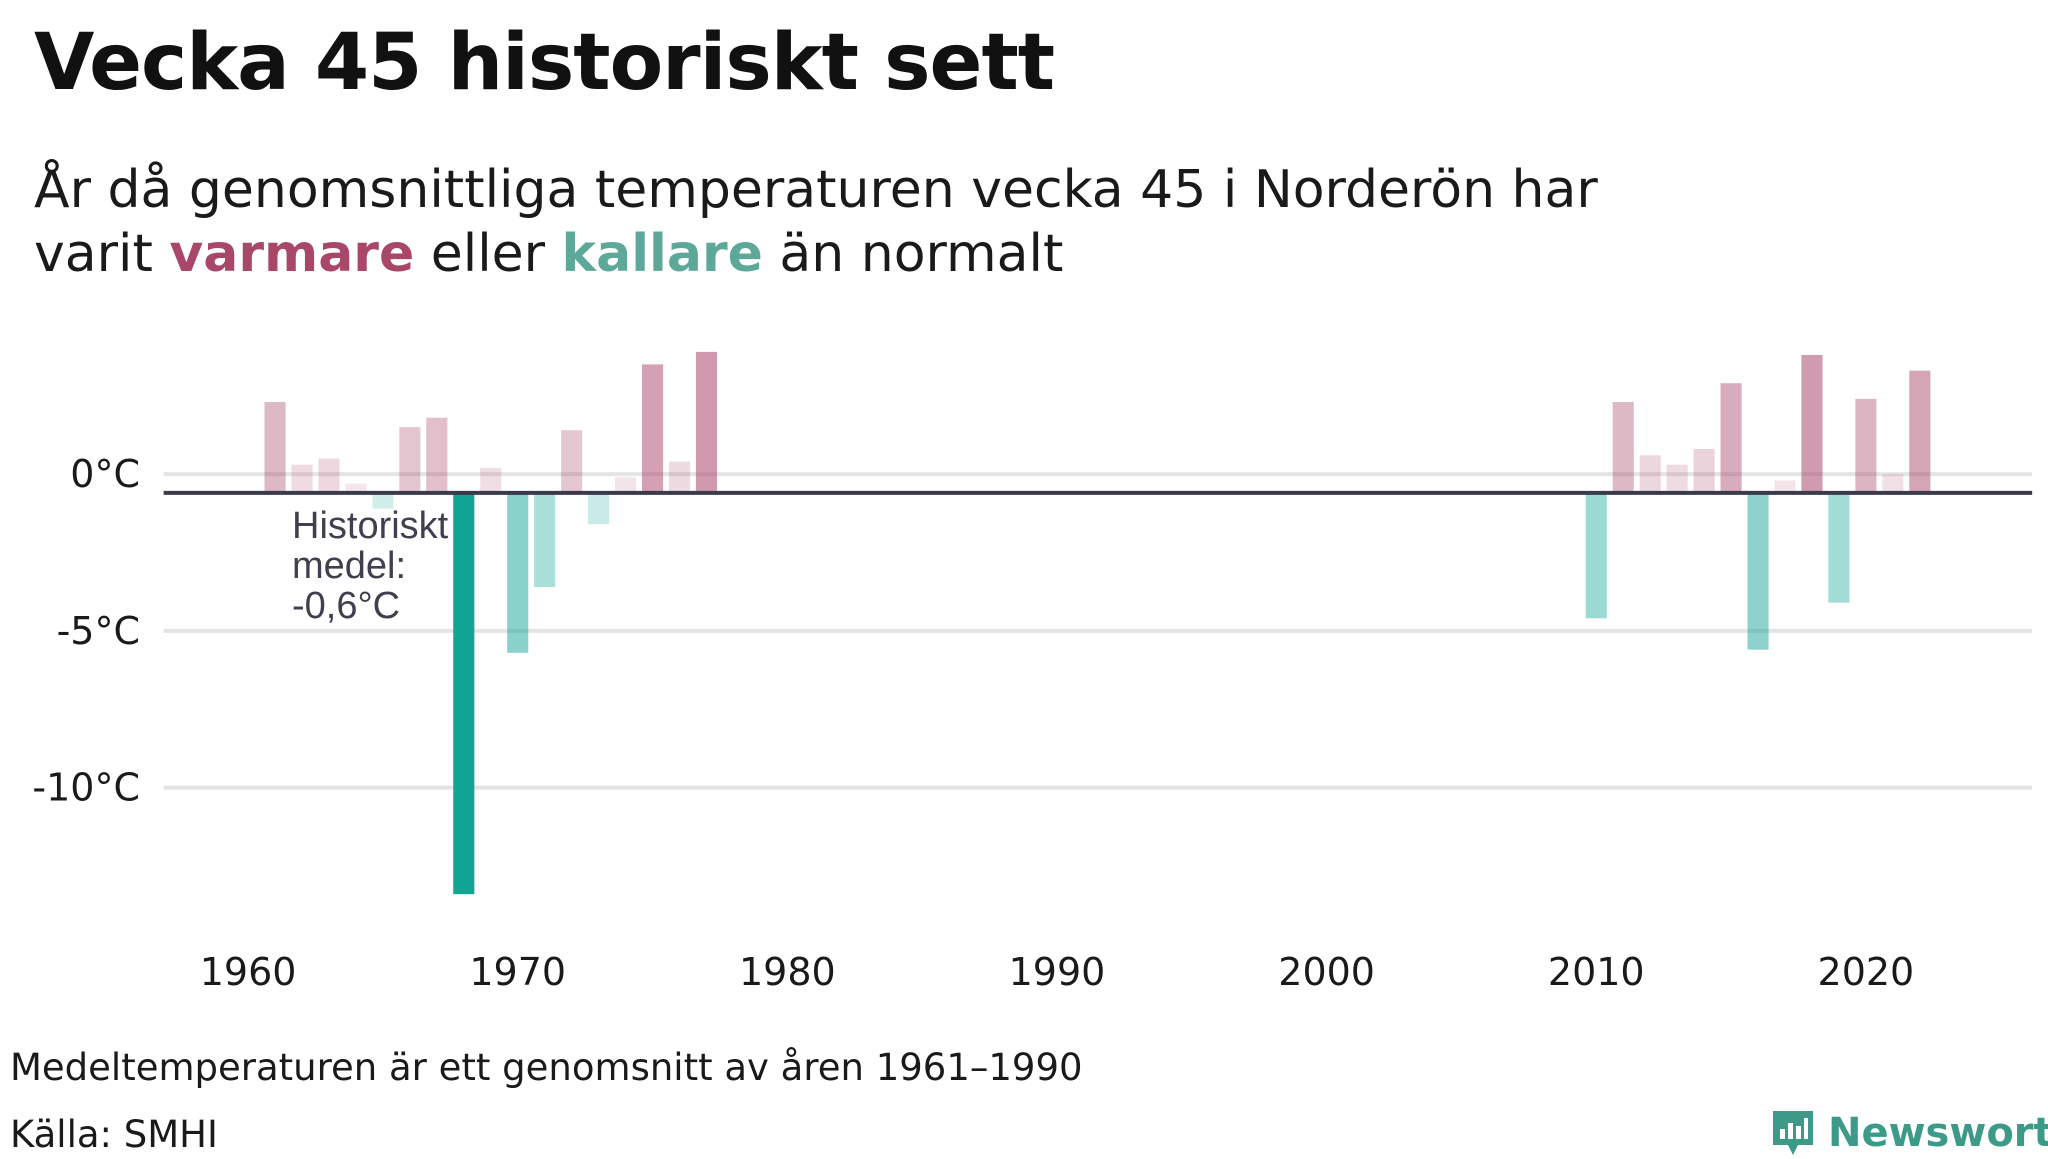 This screenshot has height=1159, width=2048. What do you see at coordinates (1866, 972) in the screenshot?
I see `x-tick-label: 2020` at bounding box center [1866, 972].